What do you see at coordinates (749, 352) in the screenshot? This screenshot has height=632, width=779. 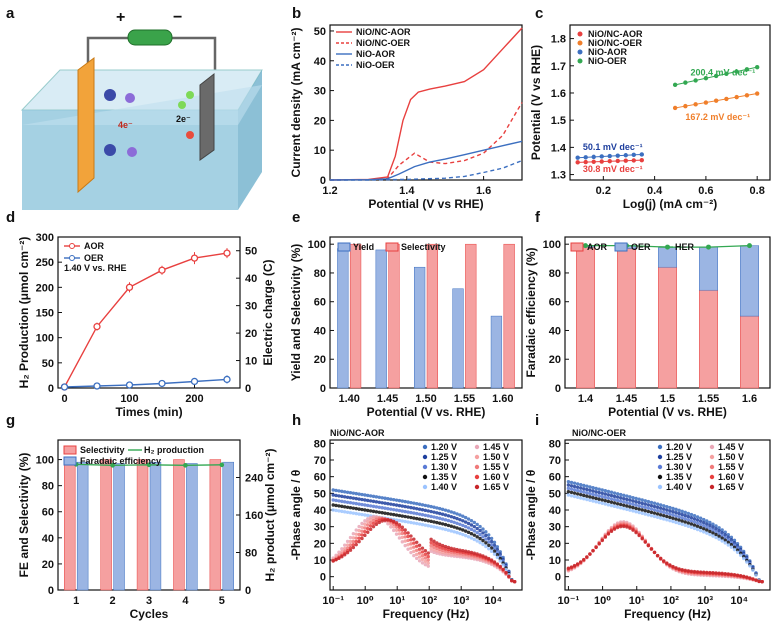 I see `panel-f-bar-aor` at bounding box center [749, 352].